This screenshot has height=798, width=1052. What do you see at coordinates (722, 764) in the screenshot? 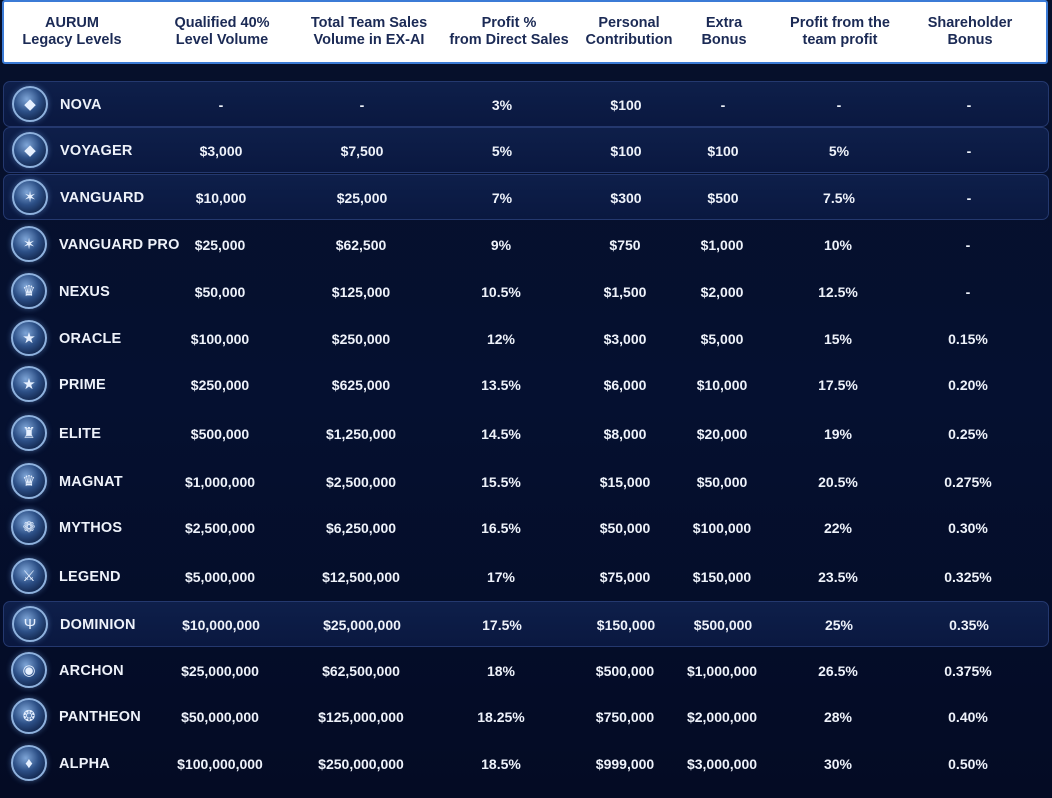
I see `cell-extra-bonus: $3,000,000` at bounding box center [722, 764].